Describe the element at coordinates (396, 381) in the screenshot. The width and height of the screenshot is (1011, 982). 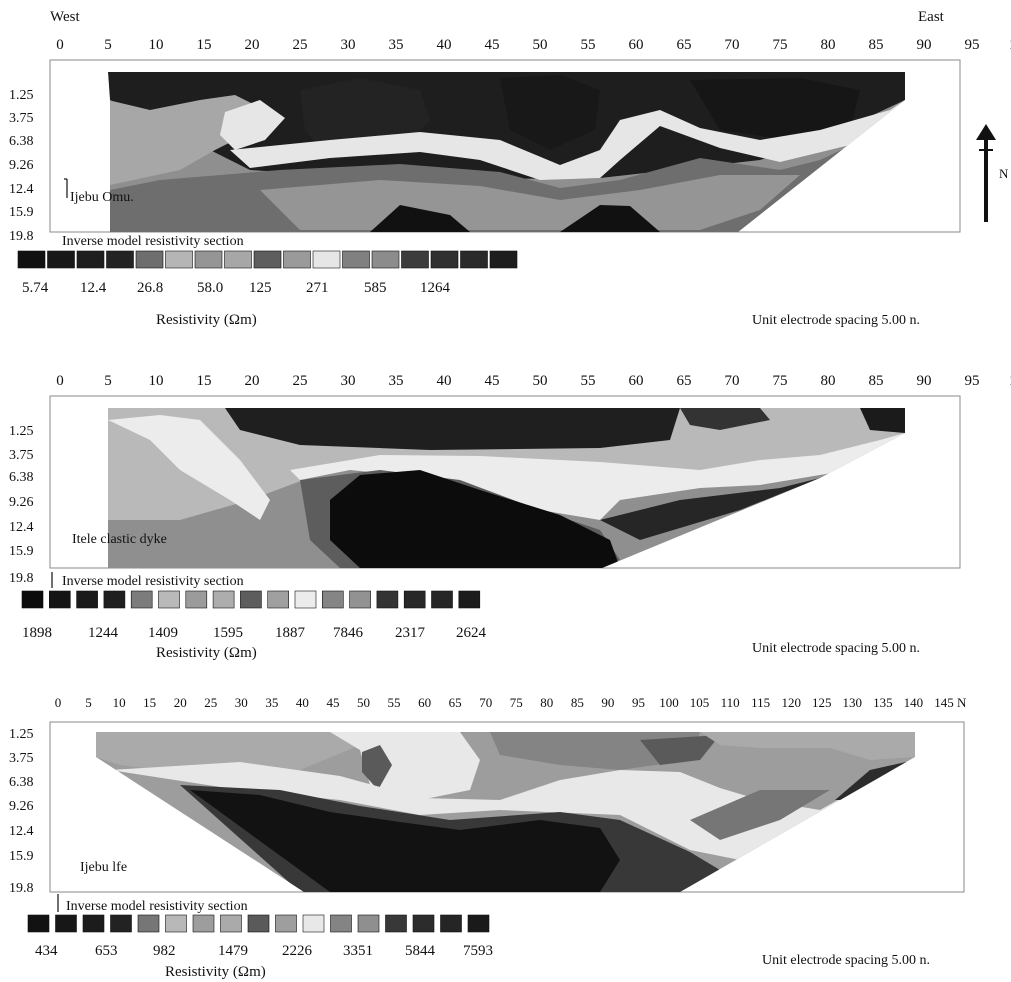
I see `x-tick-label: 35` at that location.